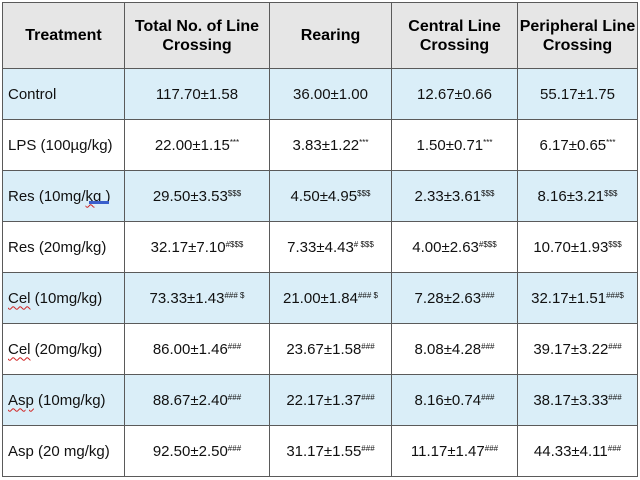 The height and width of the screenshot is (480, 640). I want to click on mean-sem-value: 10.70±1.93, so click(571, 247).